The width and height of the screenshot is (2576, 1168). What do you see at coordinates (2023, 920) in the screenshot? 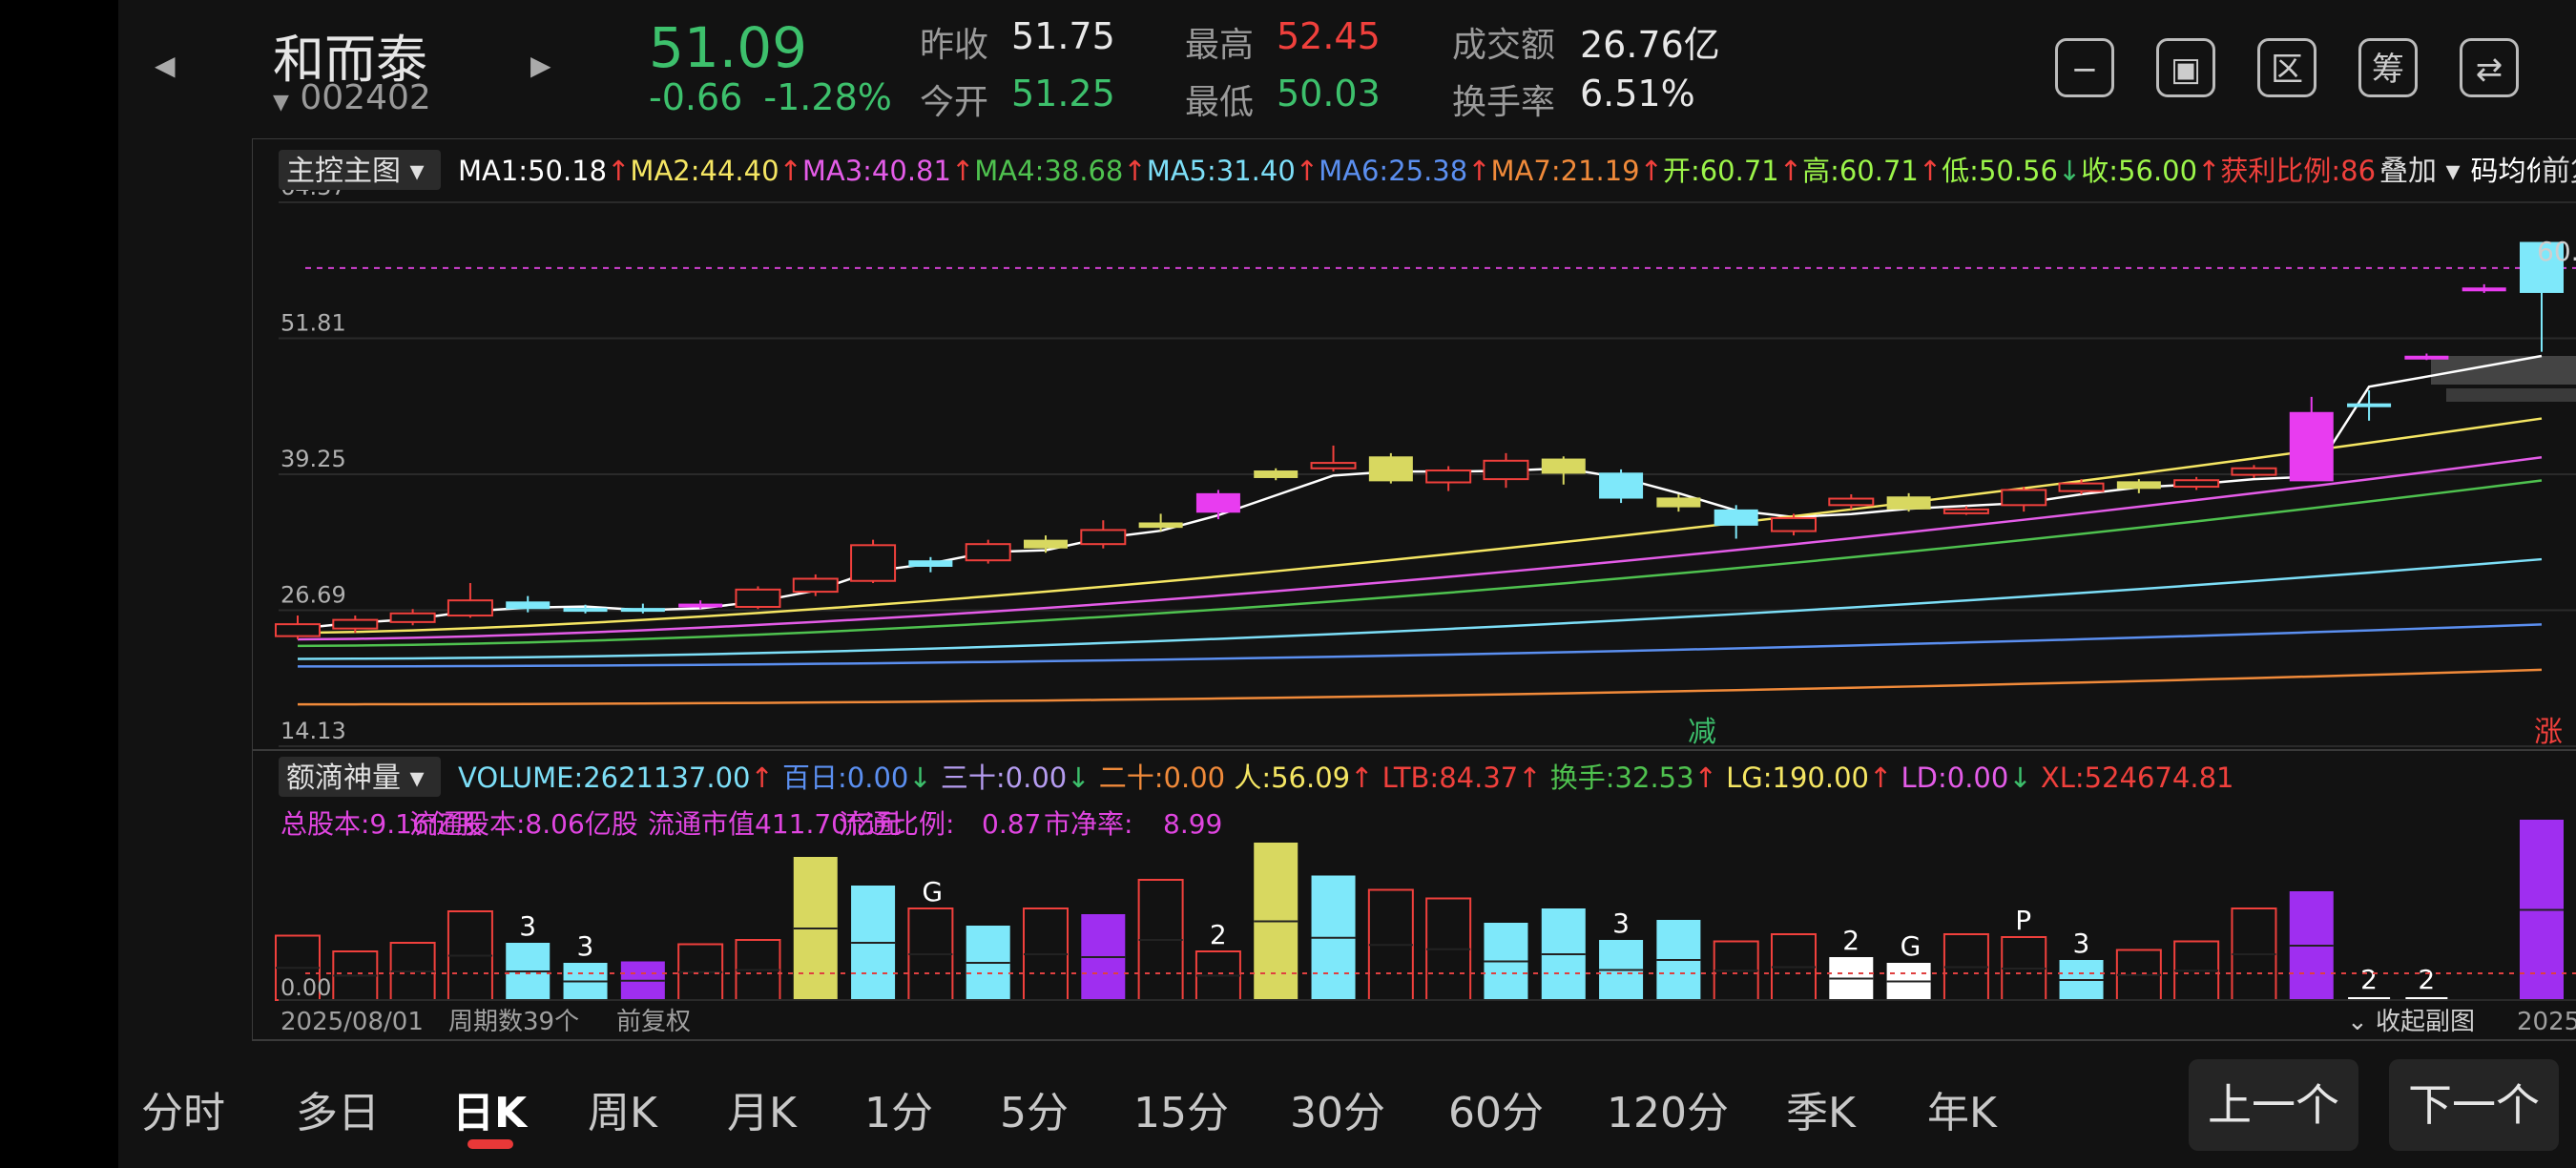
I see `volume-label: P` at bounding box center [2023, 920].